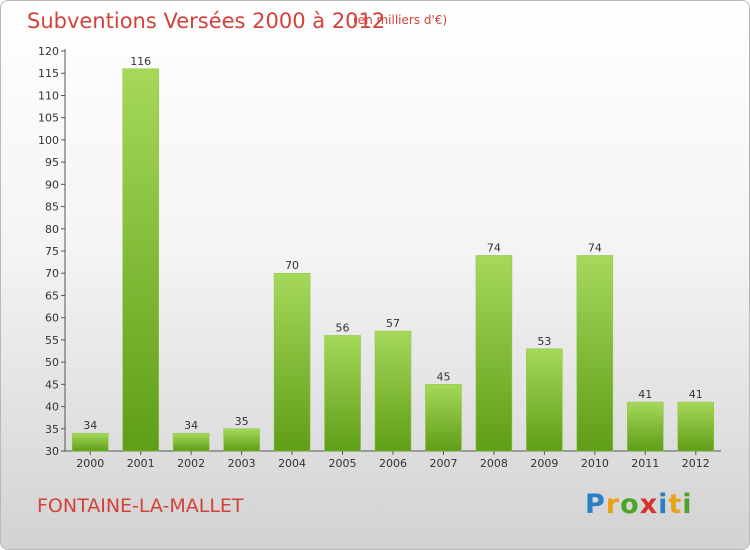 This screenshot has width=750, height=550. Describe the element at coordinates (494, 463) in the screenshot. I see `x-tick-label-2008: 2008` at that location.